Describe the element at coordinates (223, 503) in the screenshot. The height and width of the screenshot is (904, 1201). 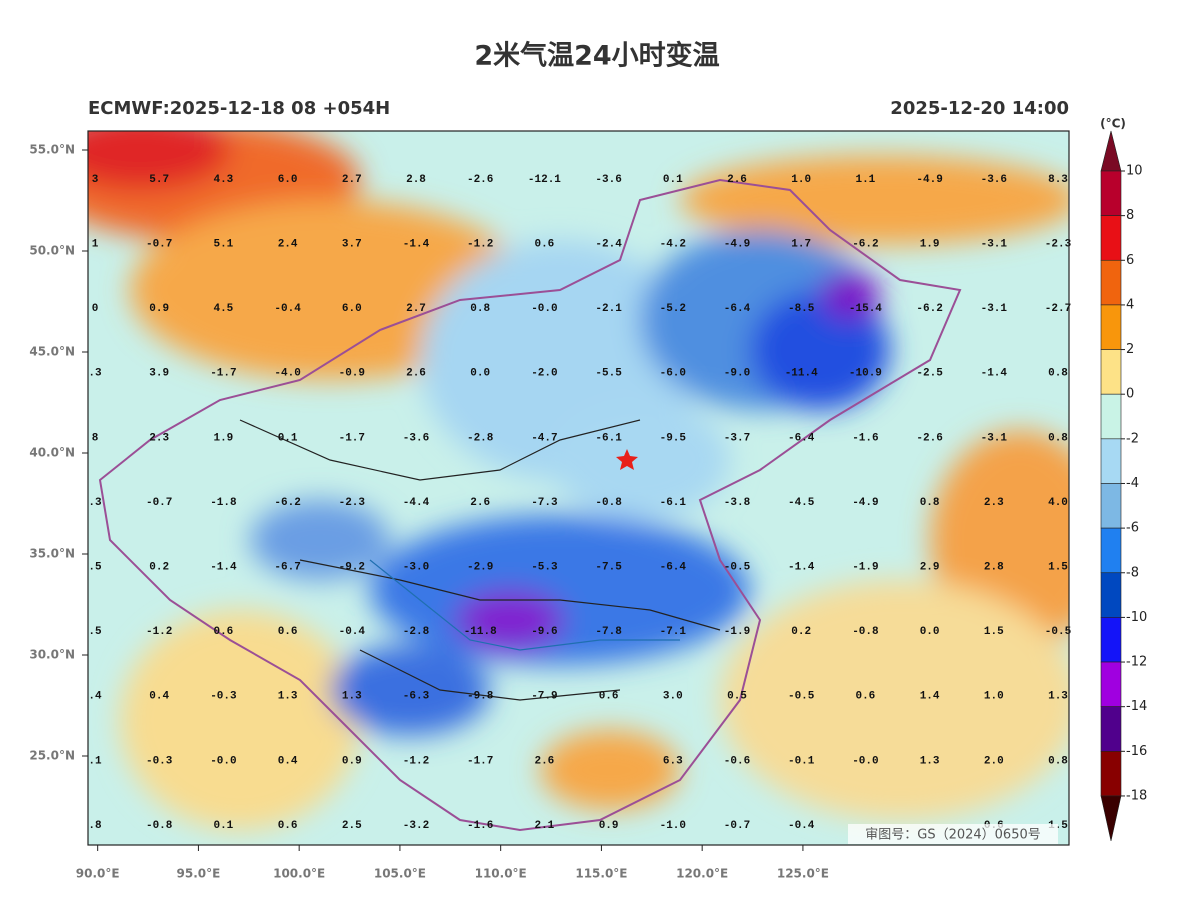
I see `station-value: -1.8` at that location.